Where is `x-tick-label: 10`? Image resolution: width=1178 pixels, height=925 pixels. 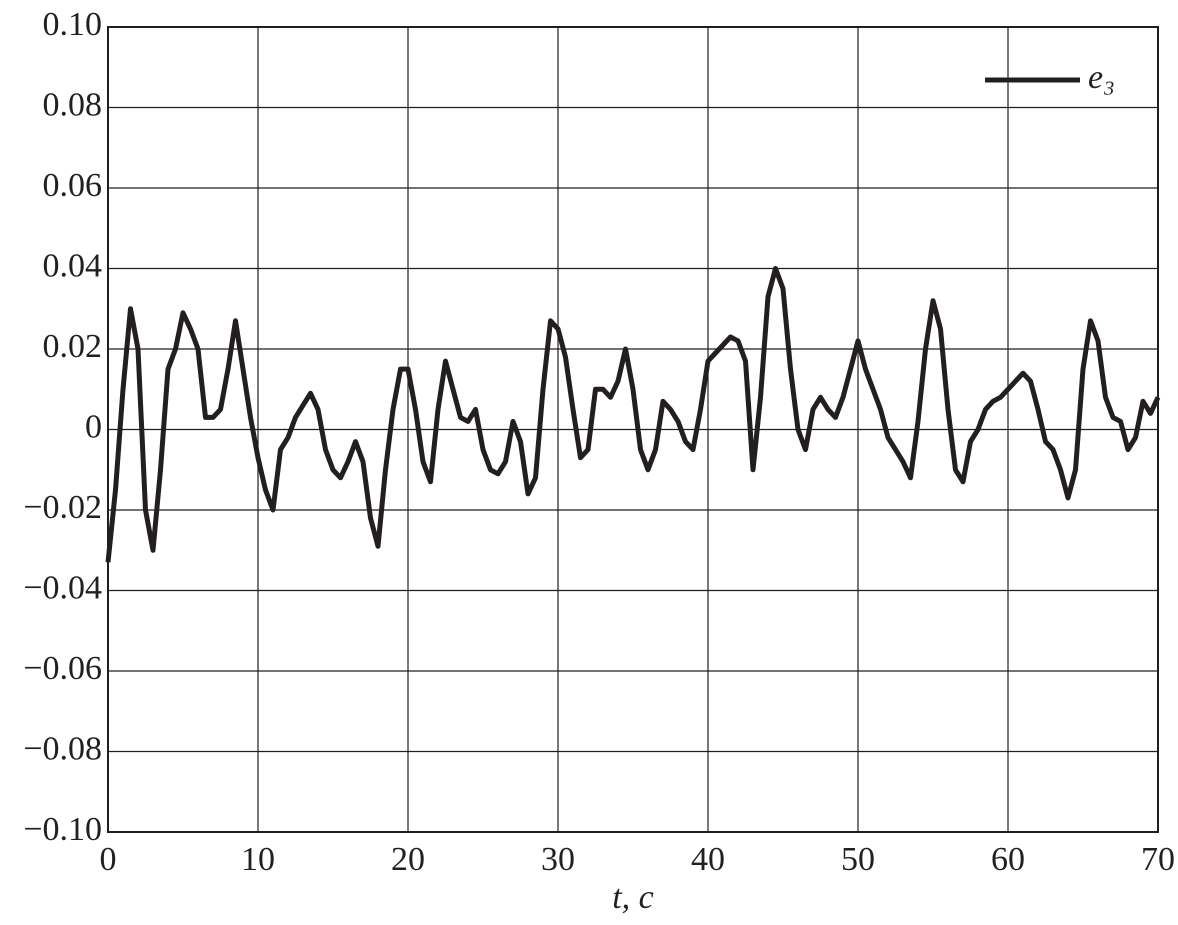
x-tick-label: 10 is located at coordinates (258, 859).